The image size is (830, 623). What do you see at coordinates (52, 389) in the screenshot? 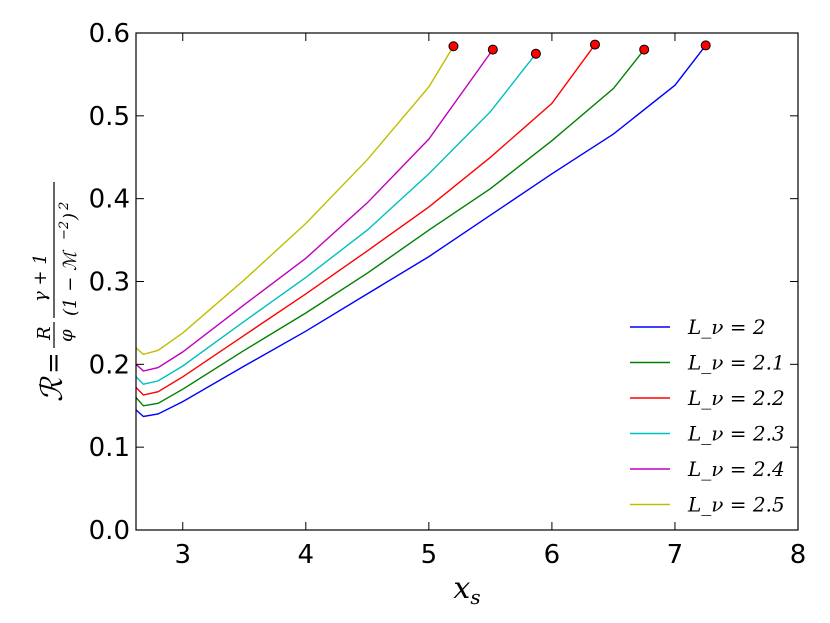
I see `svg-text: ℛ` at bounding box center [52, 389].